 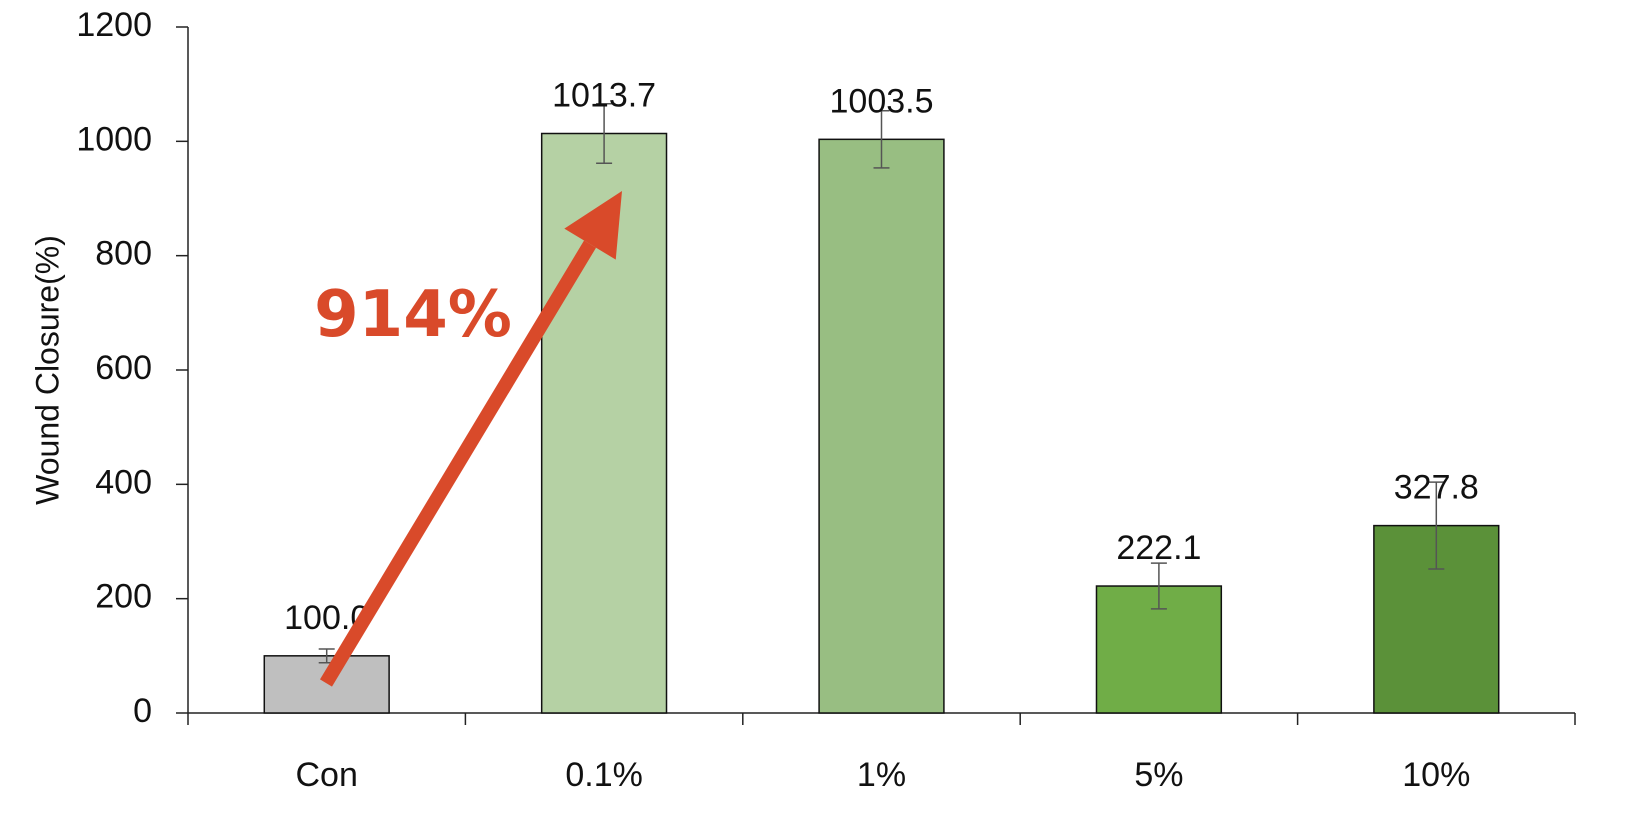 I want to click on data-label: 327.8, so click(x=1436, y=488).